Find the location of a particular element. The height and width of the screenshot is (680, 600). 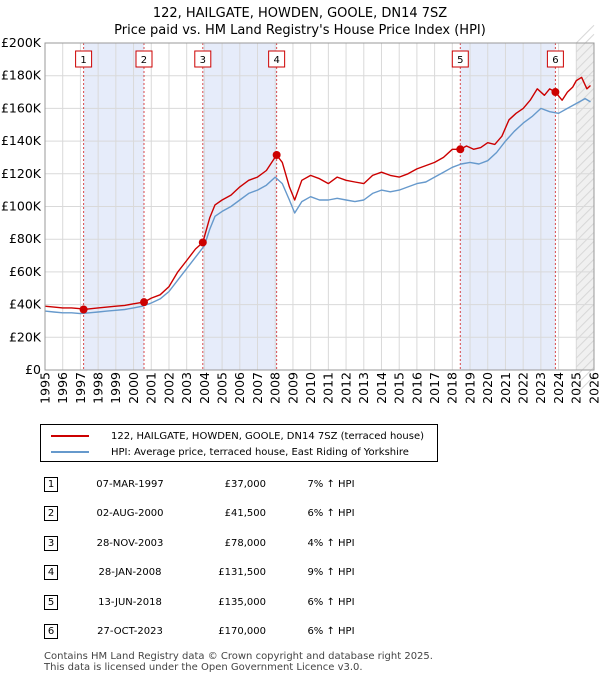

sale-date: 07-MAR-1997 is located at coordinates (130, 484).